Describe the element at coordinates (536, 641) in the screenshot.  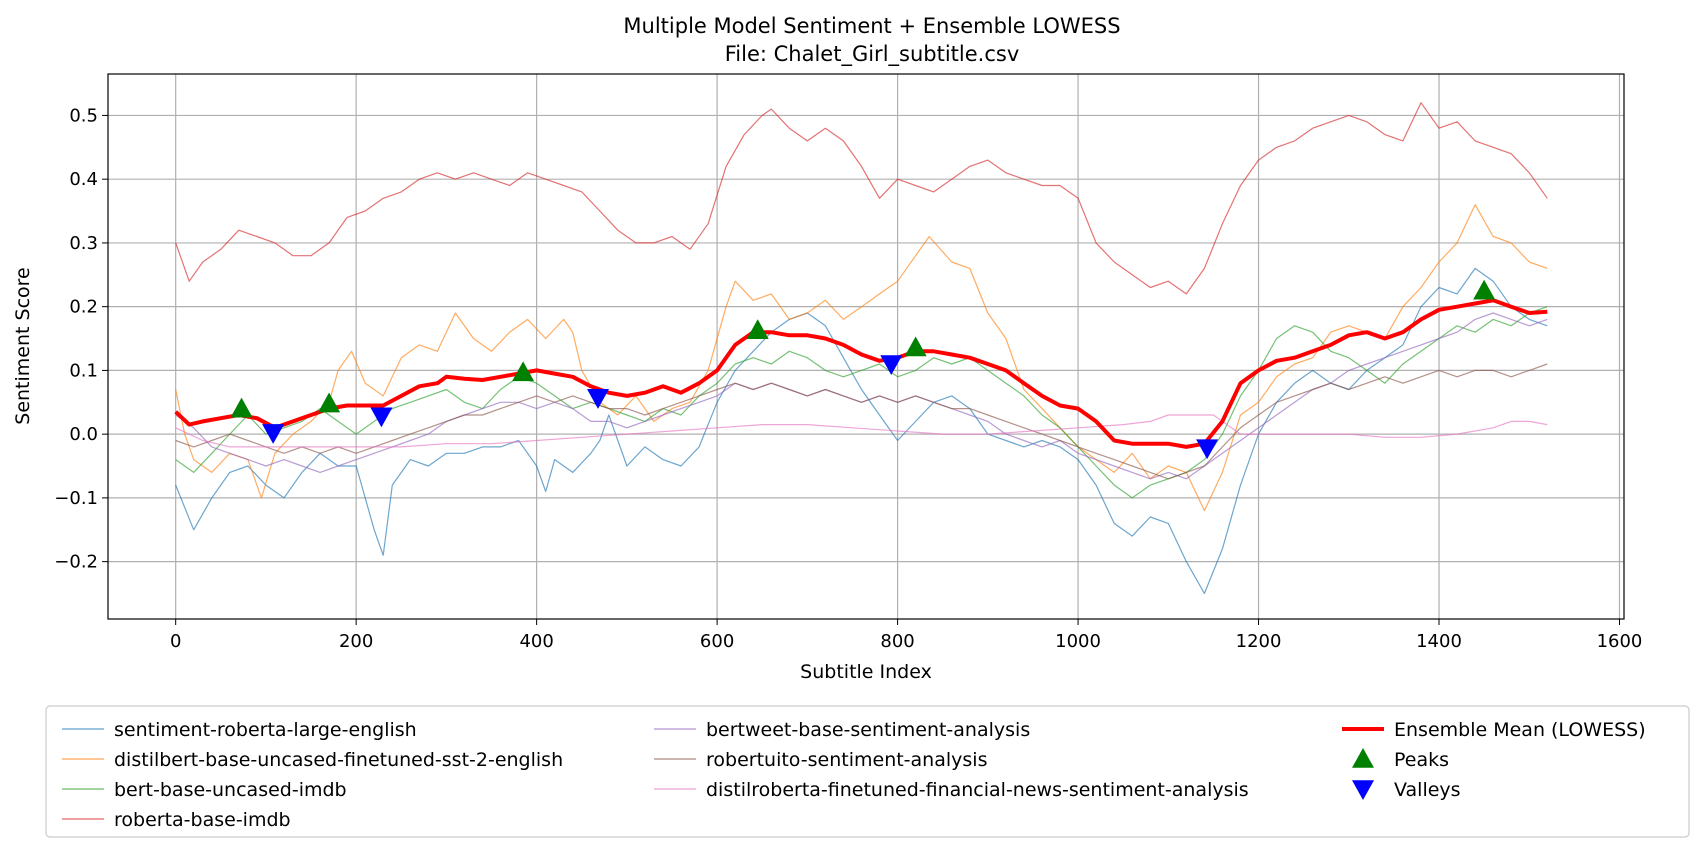
I see `x-tick-label: 400` at that location.